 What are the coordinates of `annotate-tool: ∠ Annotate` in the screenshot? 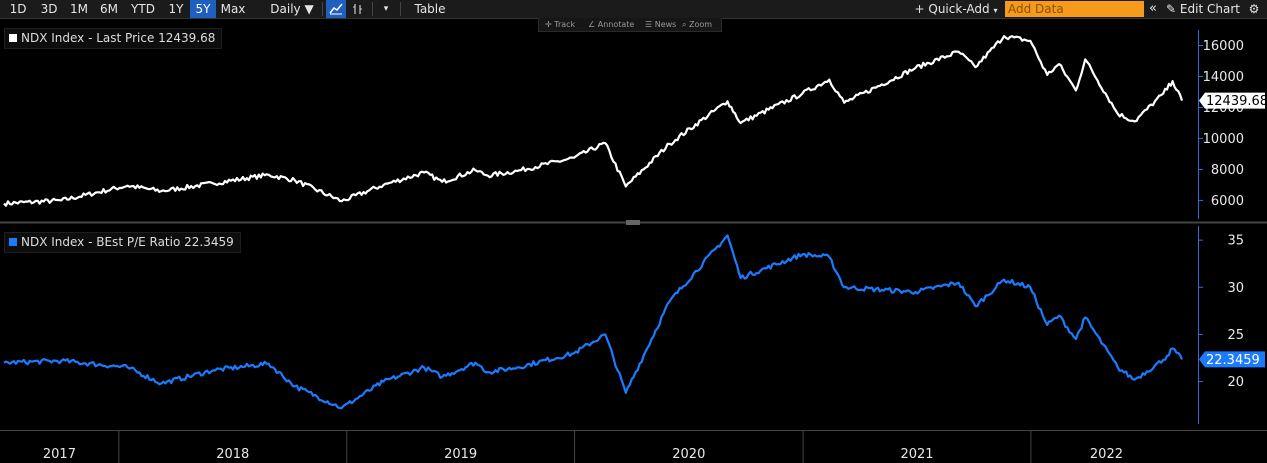 It's located at (611, 24).